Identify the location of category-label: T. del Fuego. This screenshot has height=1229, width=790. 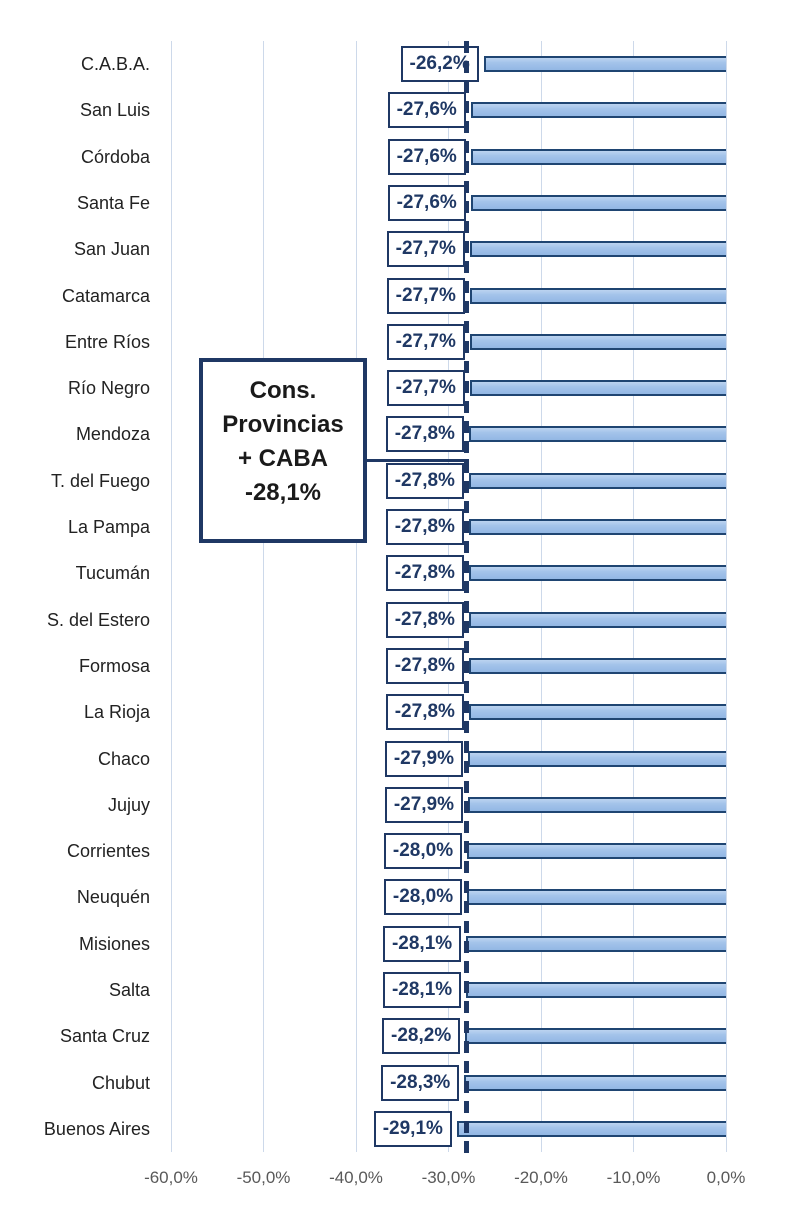
(100, 480).